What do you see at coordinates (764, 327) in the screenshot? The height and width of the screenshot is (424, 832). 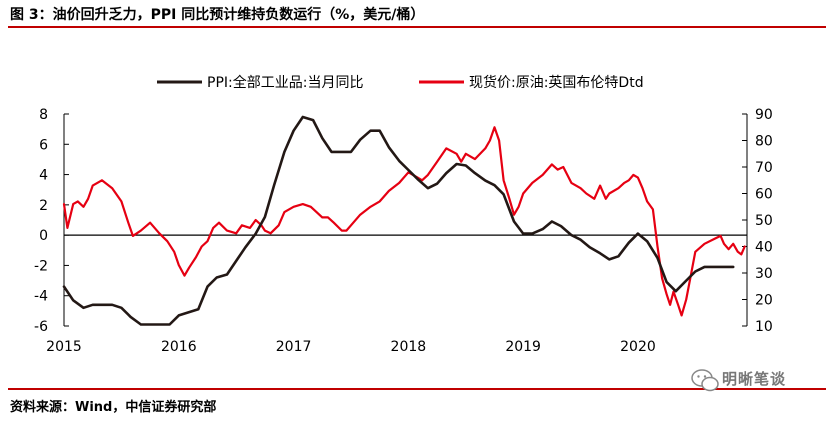 I see `right-tick-label: 10` at bounding box center [764, 327].